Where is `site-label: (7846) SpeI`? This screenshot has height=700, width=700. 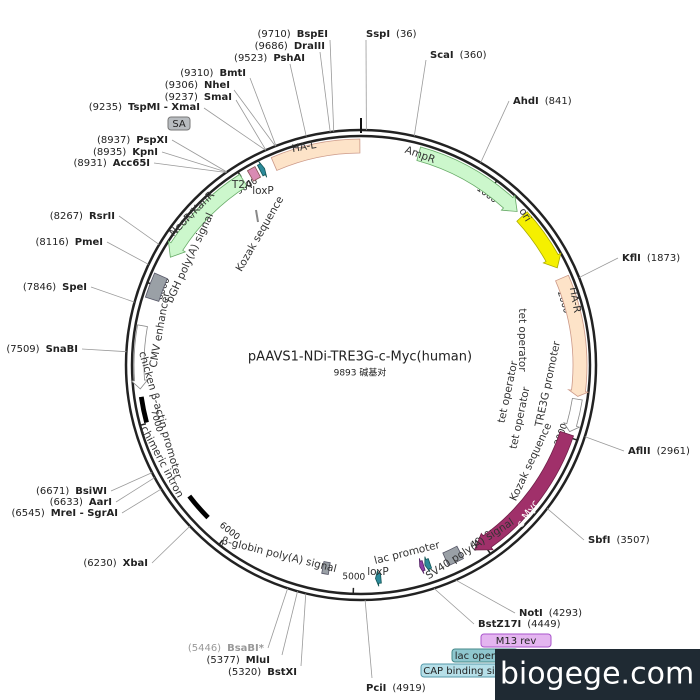
site-label: (7846) SpeI is located at coordinates (55, 287).